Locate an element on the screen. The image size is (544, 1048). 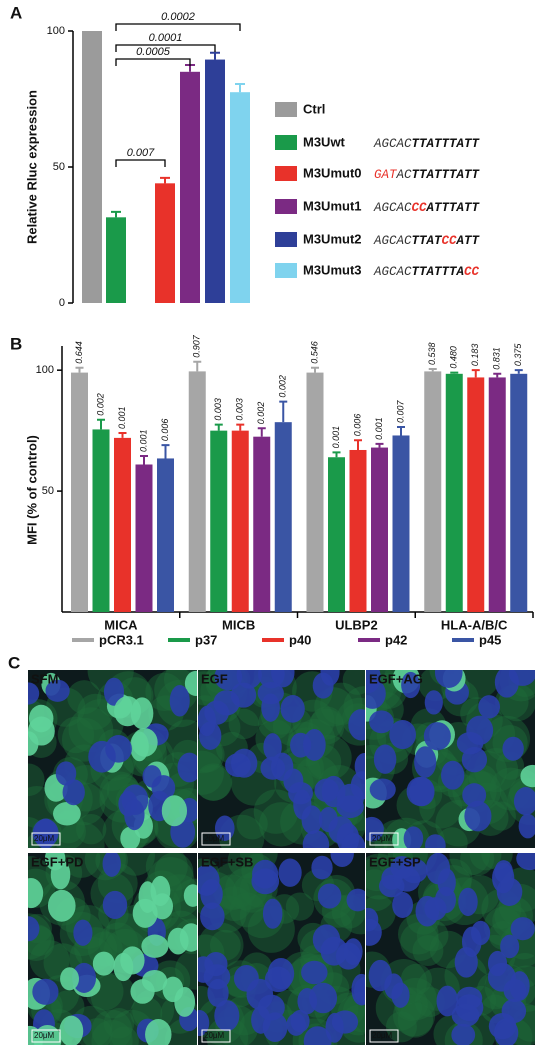
p-value: 0.0002 is located at coordinates (178, 17).